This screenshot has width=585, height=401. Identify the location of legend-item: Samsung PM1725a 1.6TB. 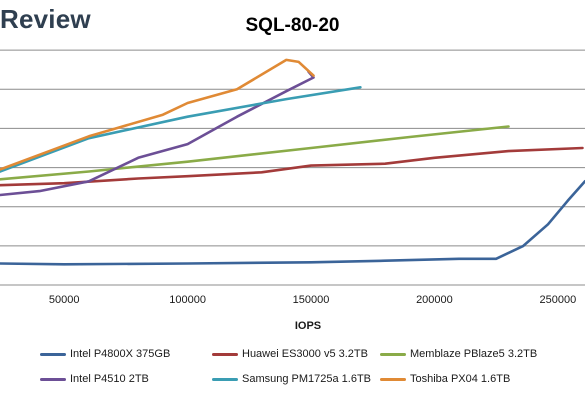
(291, 379).